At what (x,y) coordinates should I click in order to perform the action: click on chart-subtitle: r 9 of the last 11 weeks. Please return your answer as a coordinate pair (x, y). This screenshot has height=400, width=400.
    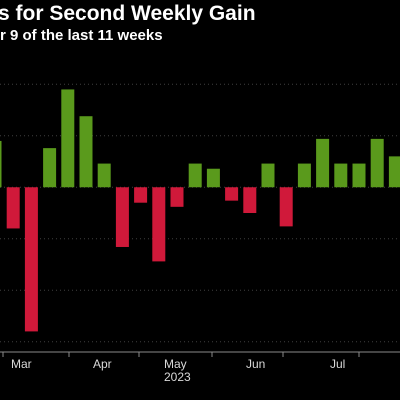
    Looking at the image, I should click on (81, 35).